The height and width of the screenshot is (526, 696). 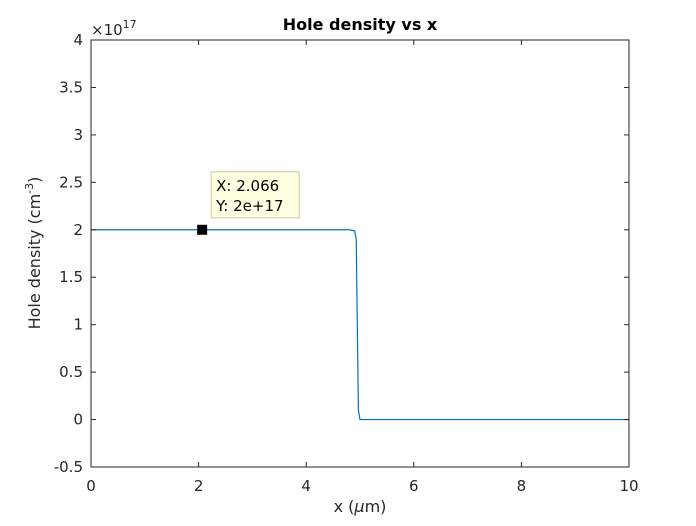 I want to click on y-axis-exponent: ×10¹⁷, so click(x=114, y=28).